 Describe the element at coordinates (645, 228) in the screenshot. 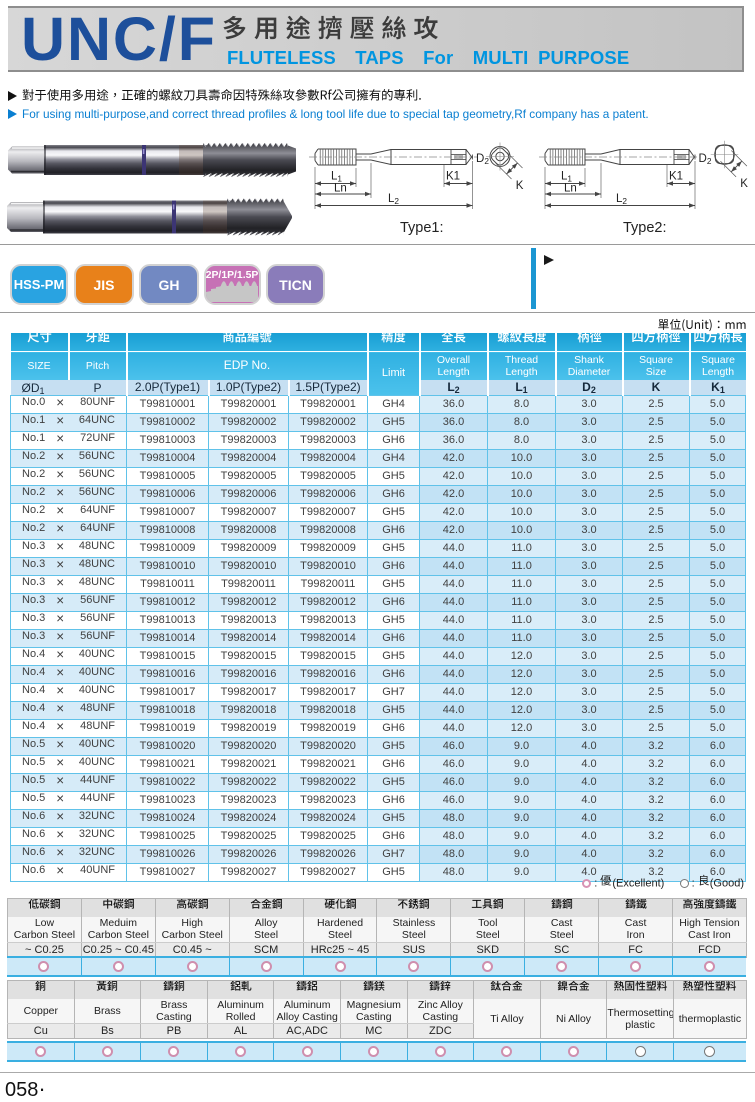

I see `svg-text: Type2:` at that location.